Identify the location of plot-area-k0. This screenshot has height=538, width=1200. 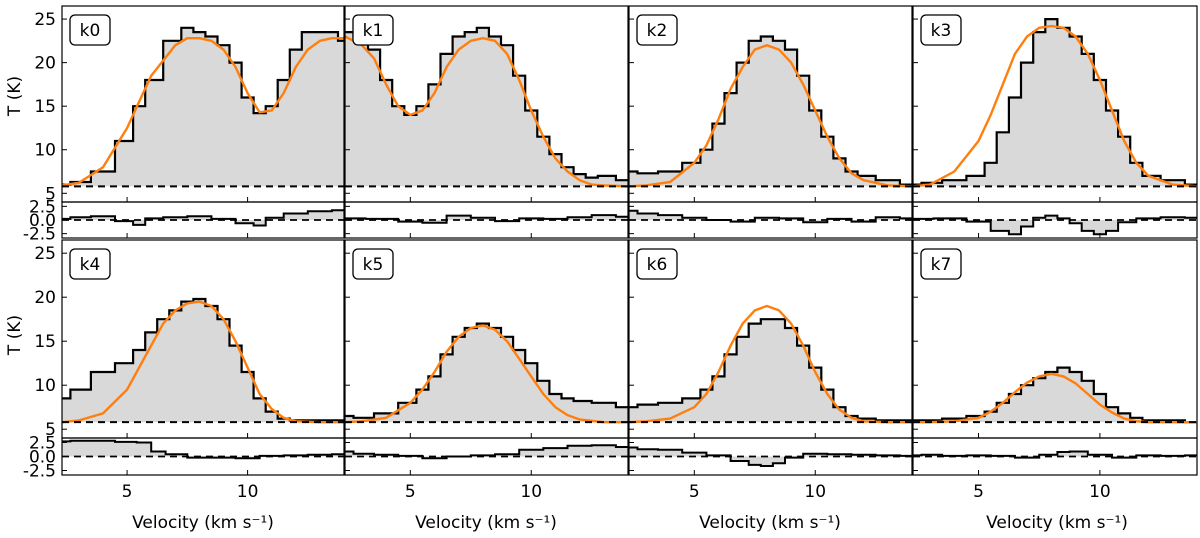
(203, 126).